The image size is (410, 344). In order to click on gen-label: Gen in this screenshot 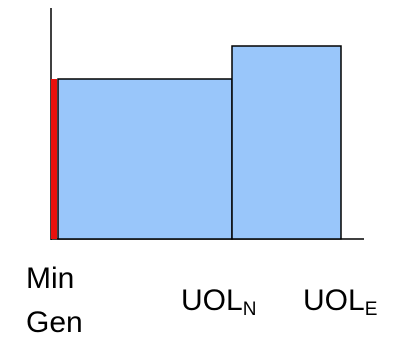, I will do `click(54, 322)`.